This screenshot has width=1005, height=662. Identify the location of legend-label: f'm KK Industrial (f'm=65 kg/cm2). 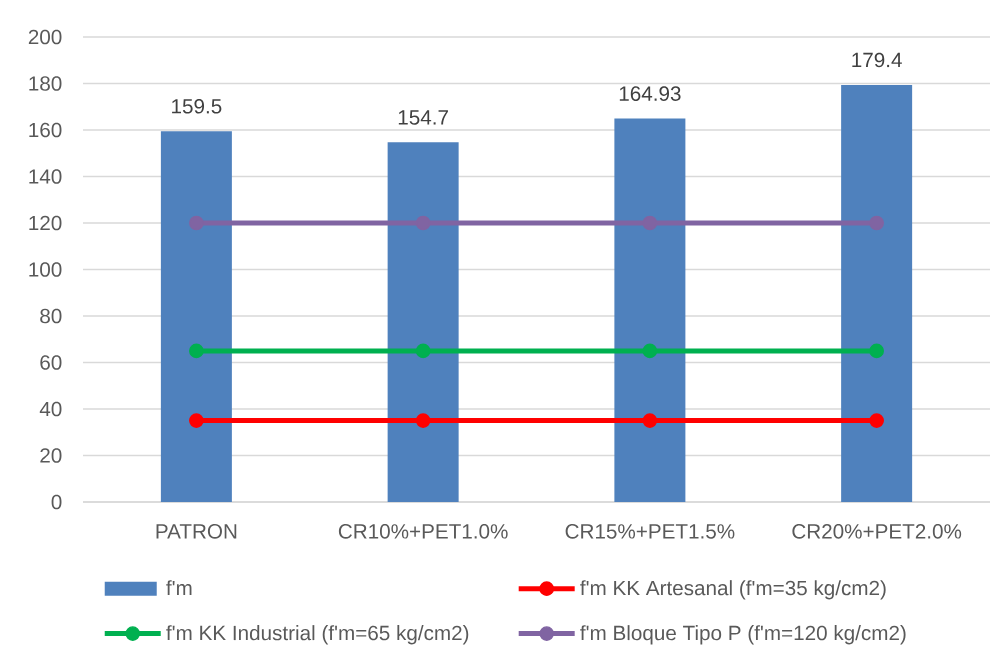
(317, 635).